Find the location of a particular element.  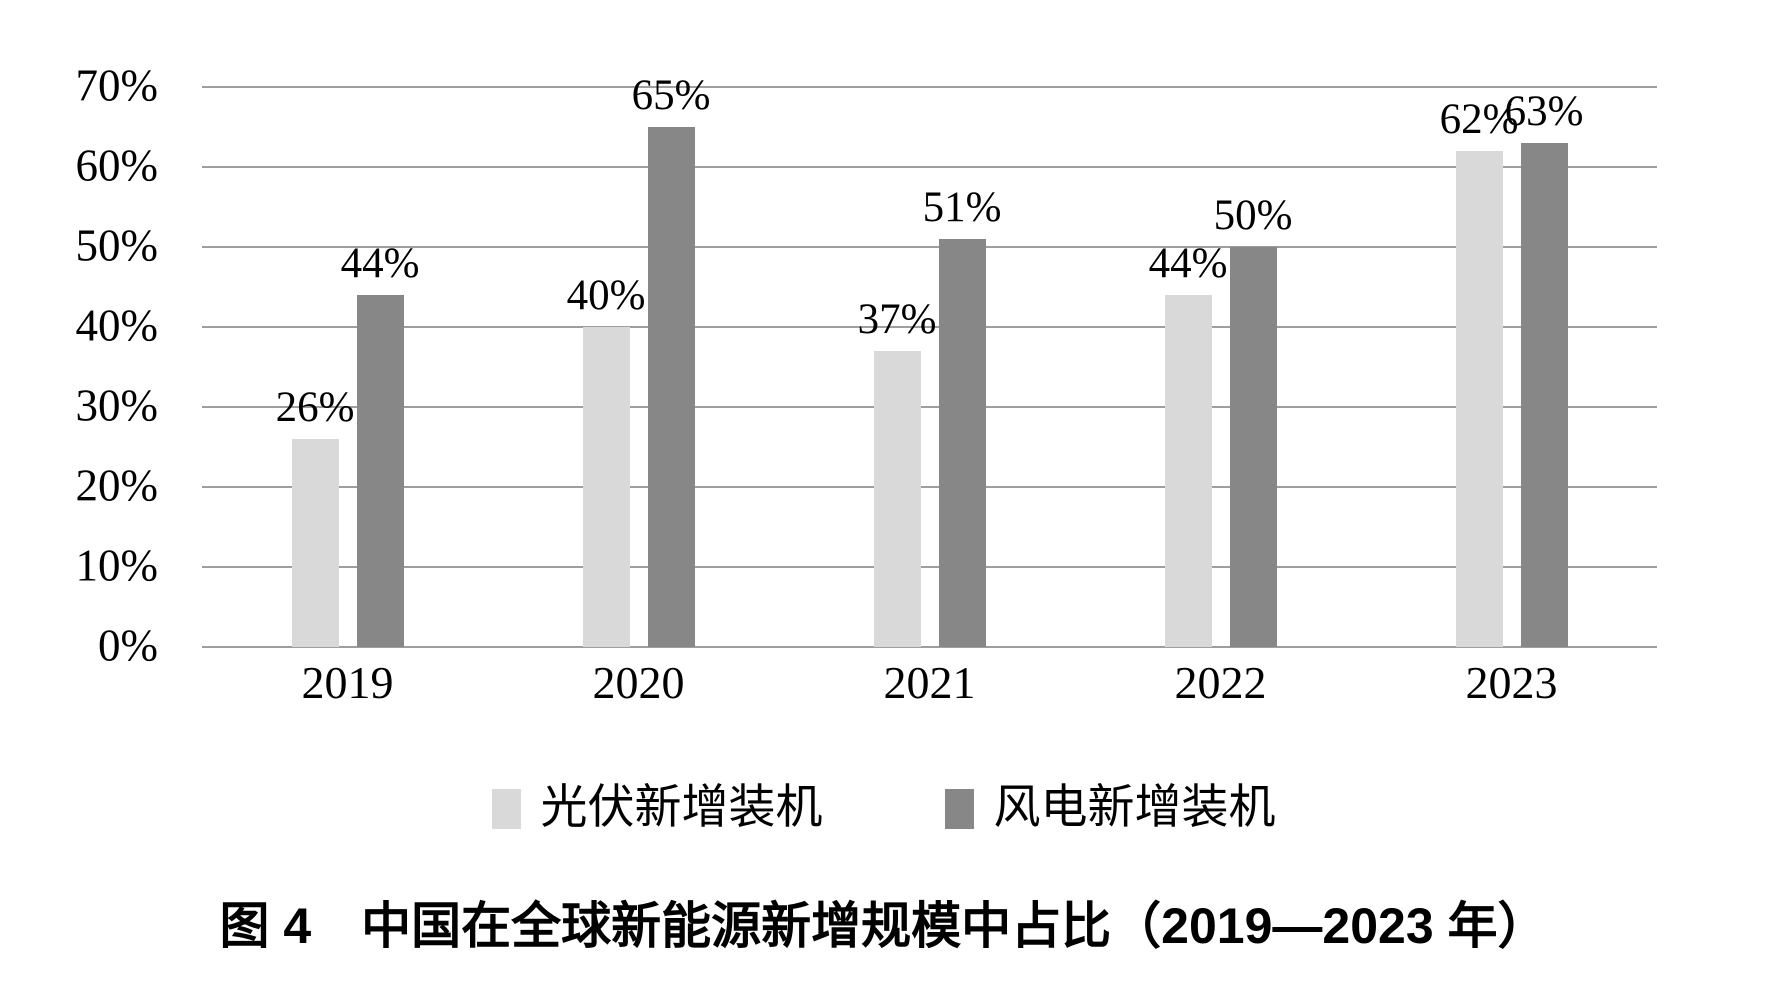

figure-caption: 图 4 中国在全球新能源新增规模中占比（2019—2023 年） is located at coordinates (883, 926).